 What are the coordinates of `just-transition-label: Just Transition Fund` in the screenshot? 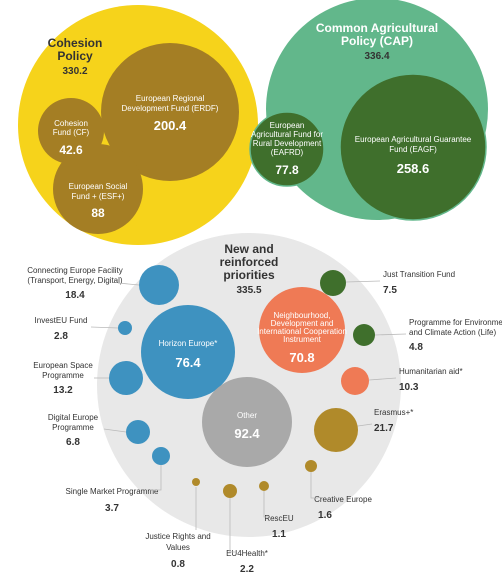 It's located at (419, 274).